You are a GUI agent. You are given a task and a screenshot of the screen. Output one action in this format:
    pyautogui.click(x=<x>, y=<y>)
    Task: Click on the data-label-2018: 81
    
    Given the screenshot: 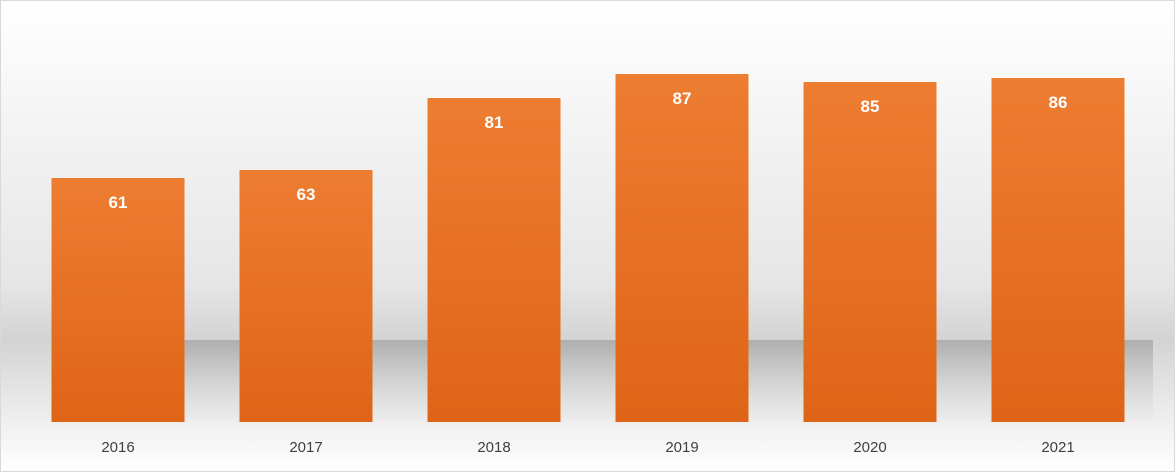 What is the action you would take?
    pyautogui.click(x=494, y=122)
    